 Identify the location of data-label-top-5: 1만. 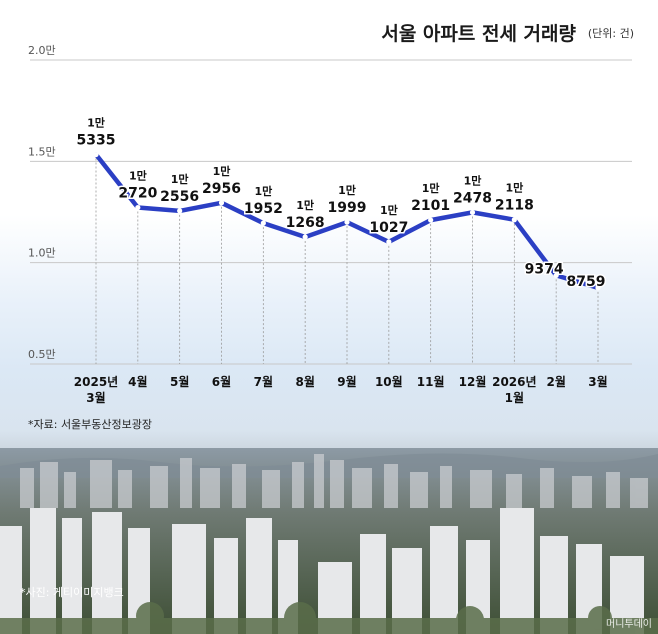
(305, 205).